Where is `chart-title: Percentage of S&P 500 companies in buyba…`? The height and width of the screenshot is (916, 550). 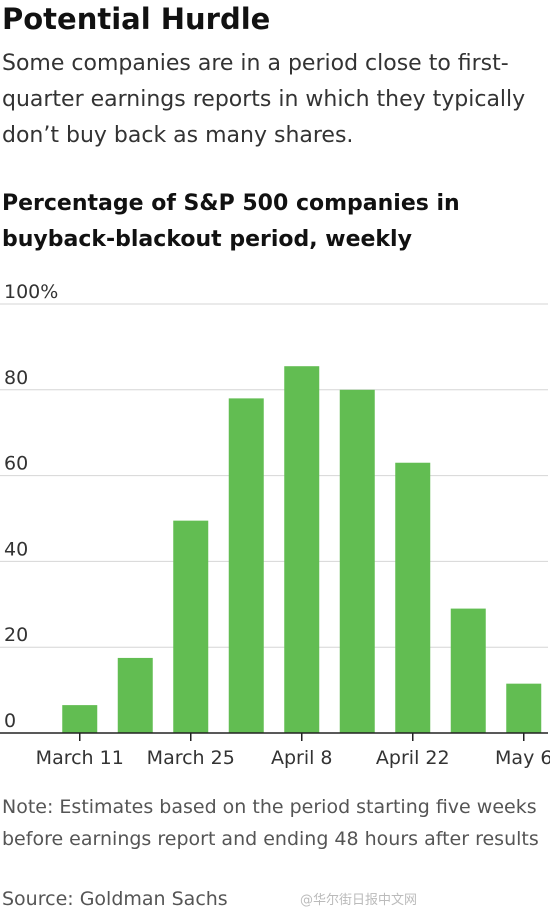 chart-title: Percentage of S&P 500 companies in buyba… is located at coordinates (231, 221).